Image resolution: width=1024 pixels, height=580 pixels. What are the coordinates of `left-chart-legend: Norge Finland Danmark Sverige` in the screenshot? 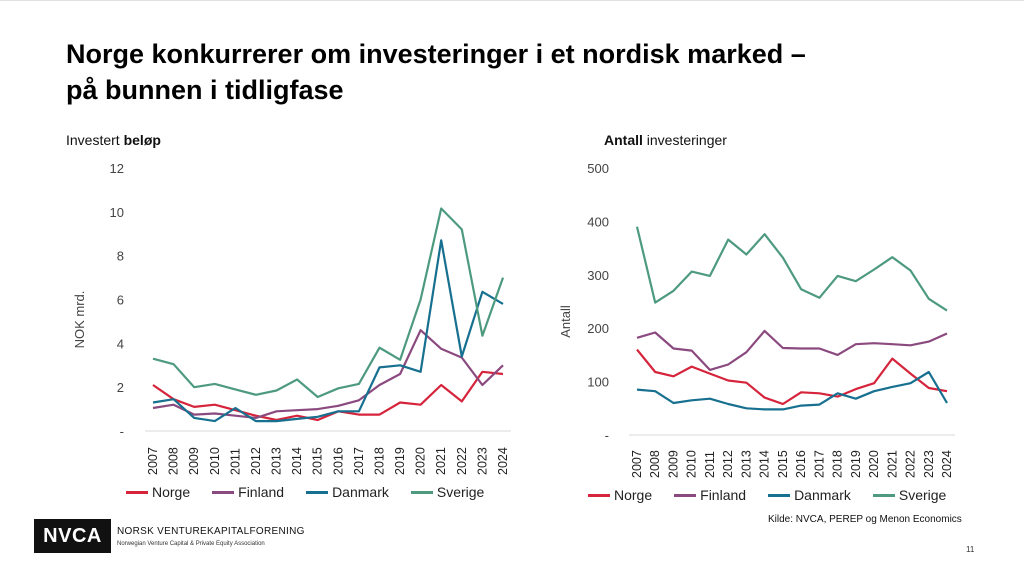 It's located at (316, 492).